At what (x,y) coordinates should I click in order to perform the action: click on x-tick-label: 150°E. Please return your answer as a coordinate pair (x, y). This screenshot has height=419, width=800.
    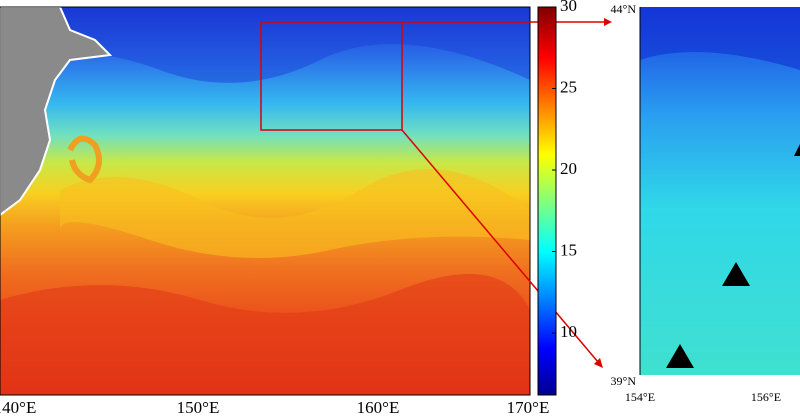
    Looking at the image, I should click on (198, 407).